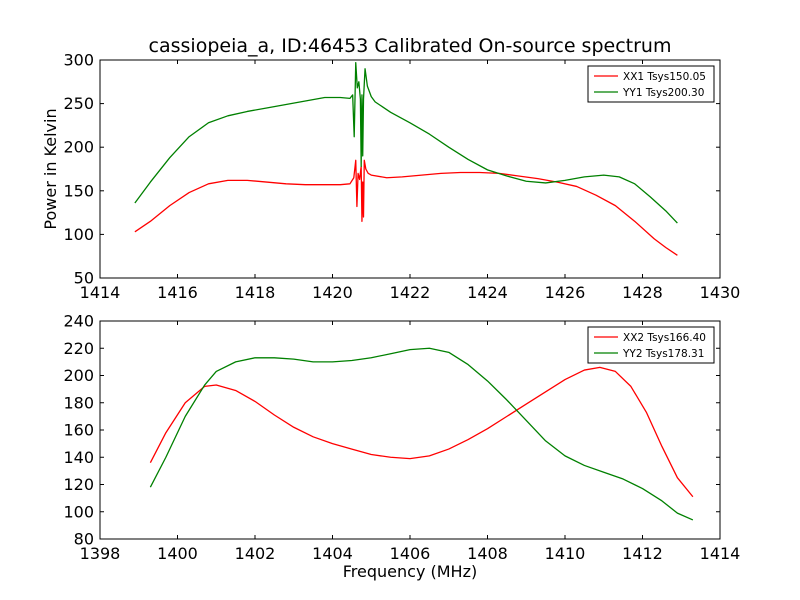 The image size is (800, 600). Describe the element at coordinates (642, 553) in the screenshot. I see `x-tick-label: 1412` at that location.